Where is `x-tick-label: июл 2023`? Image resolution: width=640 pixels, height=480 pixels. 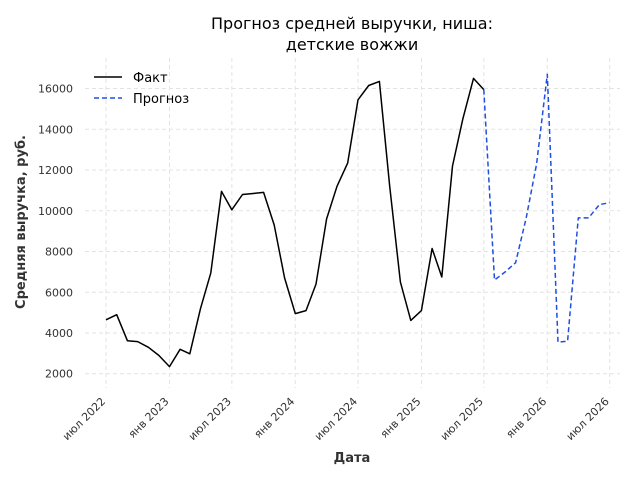
x-tick-label: июл 2023 is located at coordinates (210, 419).